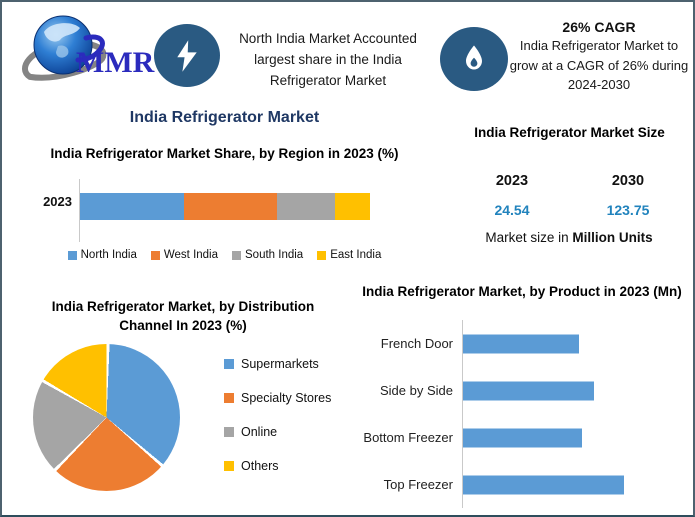  What do you see at coordinates (57, 201) in the screenshot?
I see `region-axis-label: 2023` at bounding box center [57, 201].